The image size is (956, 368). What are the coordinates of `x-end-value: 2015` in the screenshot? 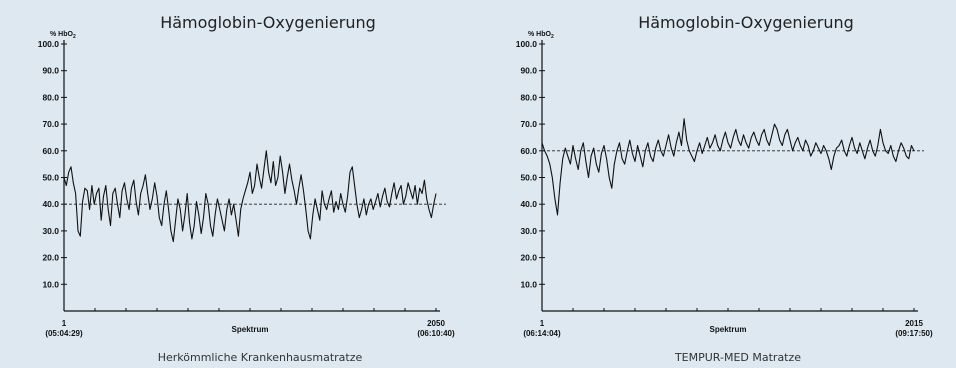 It's located at (914, 323).